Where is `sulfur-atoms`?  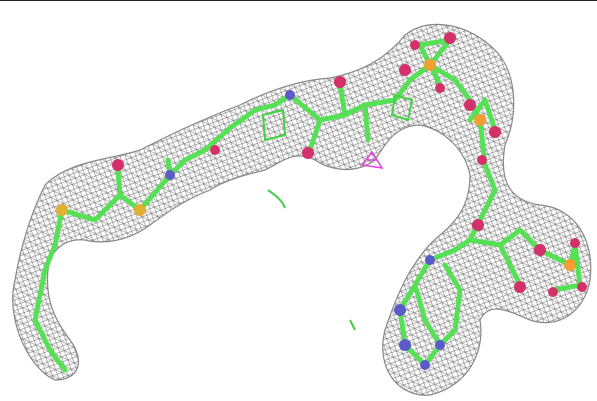
sulfur-atoms is located at coordinates (101, 210).